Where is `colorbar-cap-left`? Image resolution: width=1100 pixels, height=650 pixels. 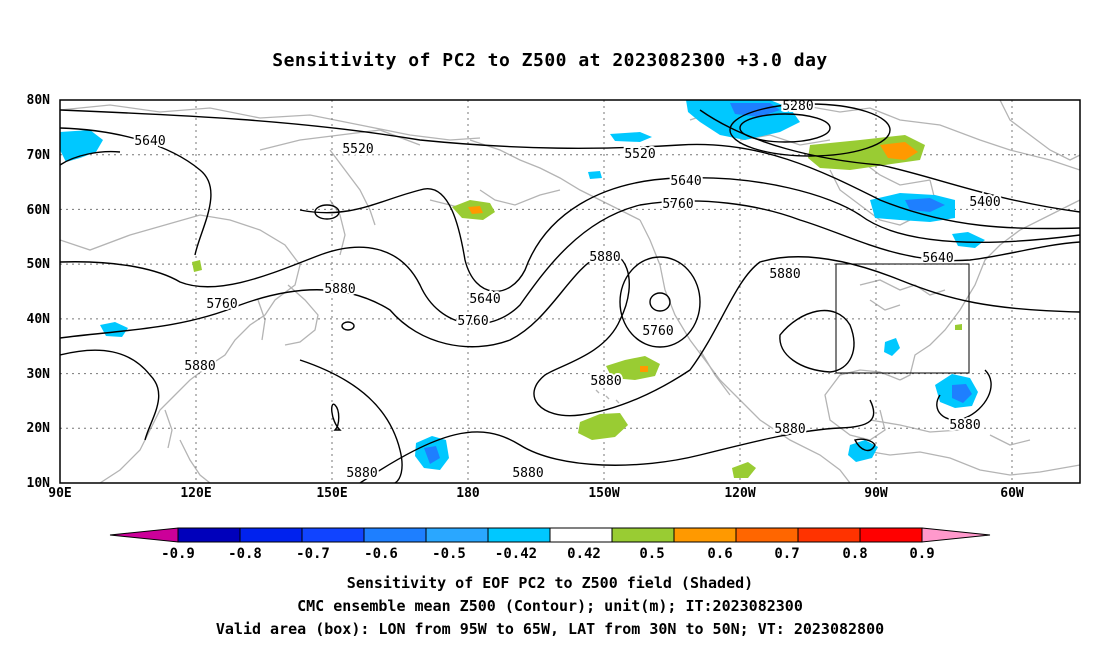 colorbar-cap-left is located at coordinates (144, 535).